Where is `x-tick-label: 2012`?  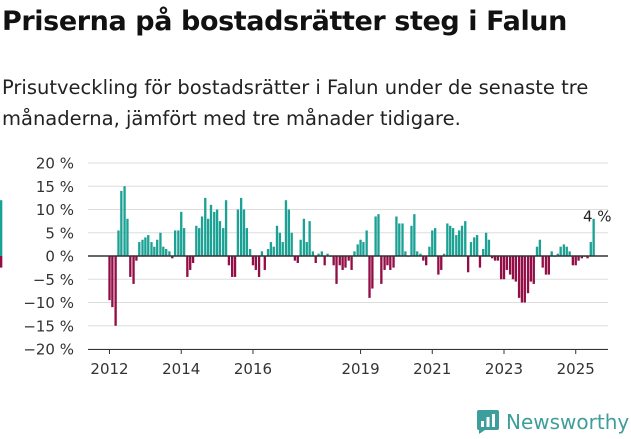
x-tick-label: 2012 is located at coordinates (109, 369).